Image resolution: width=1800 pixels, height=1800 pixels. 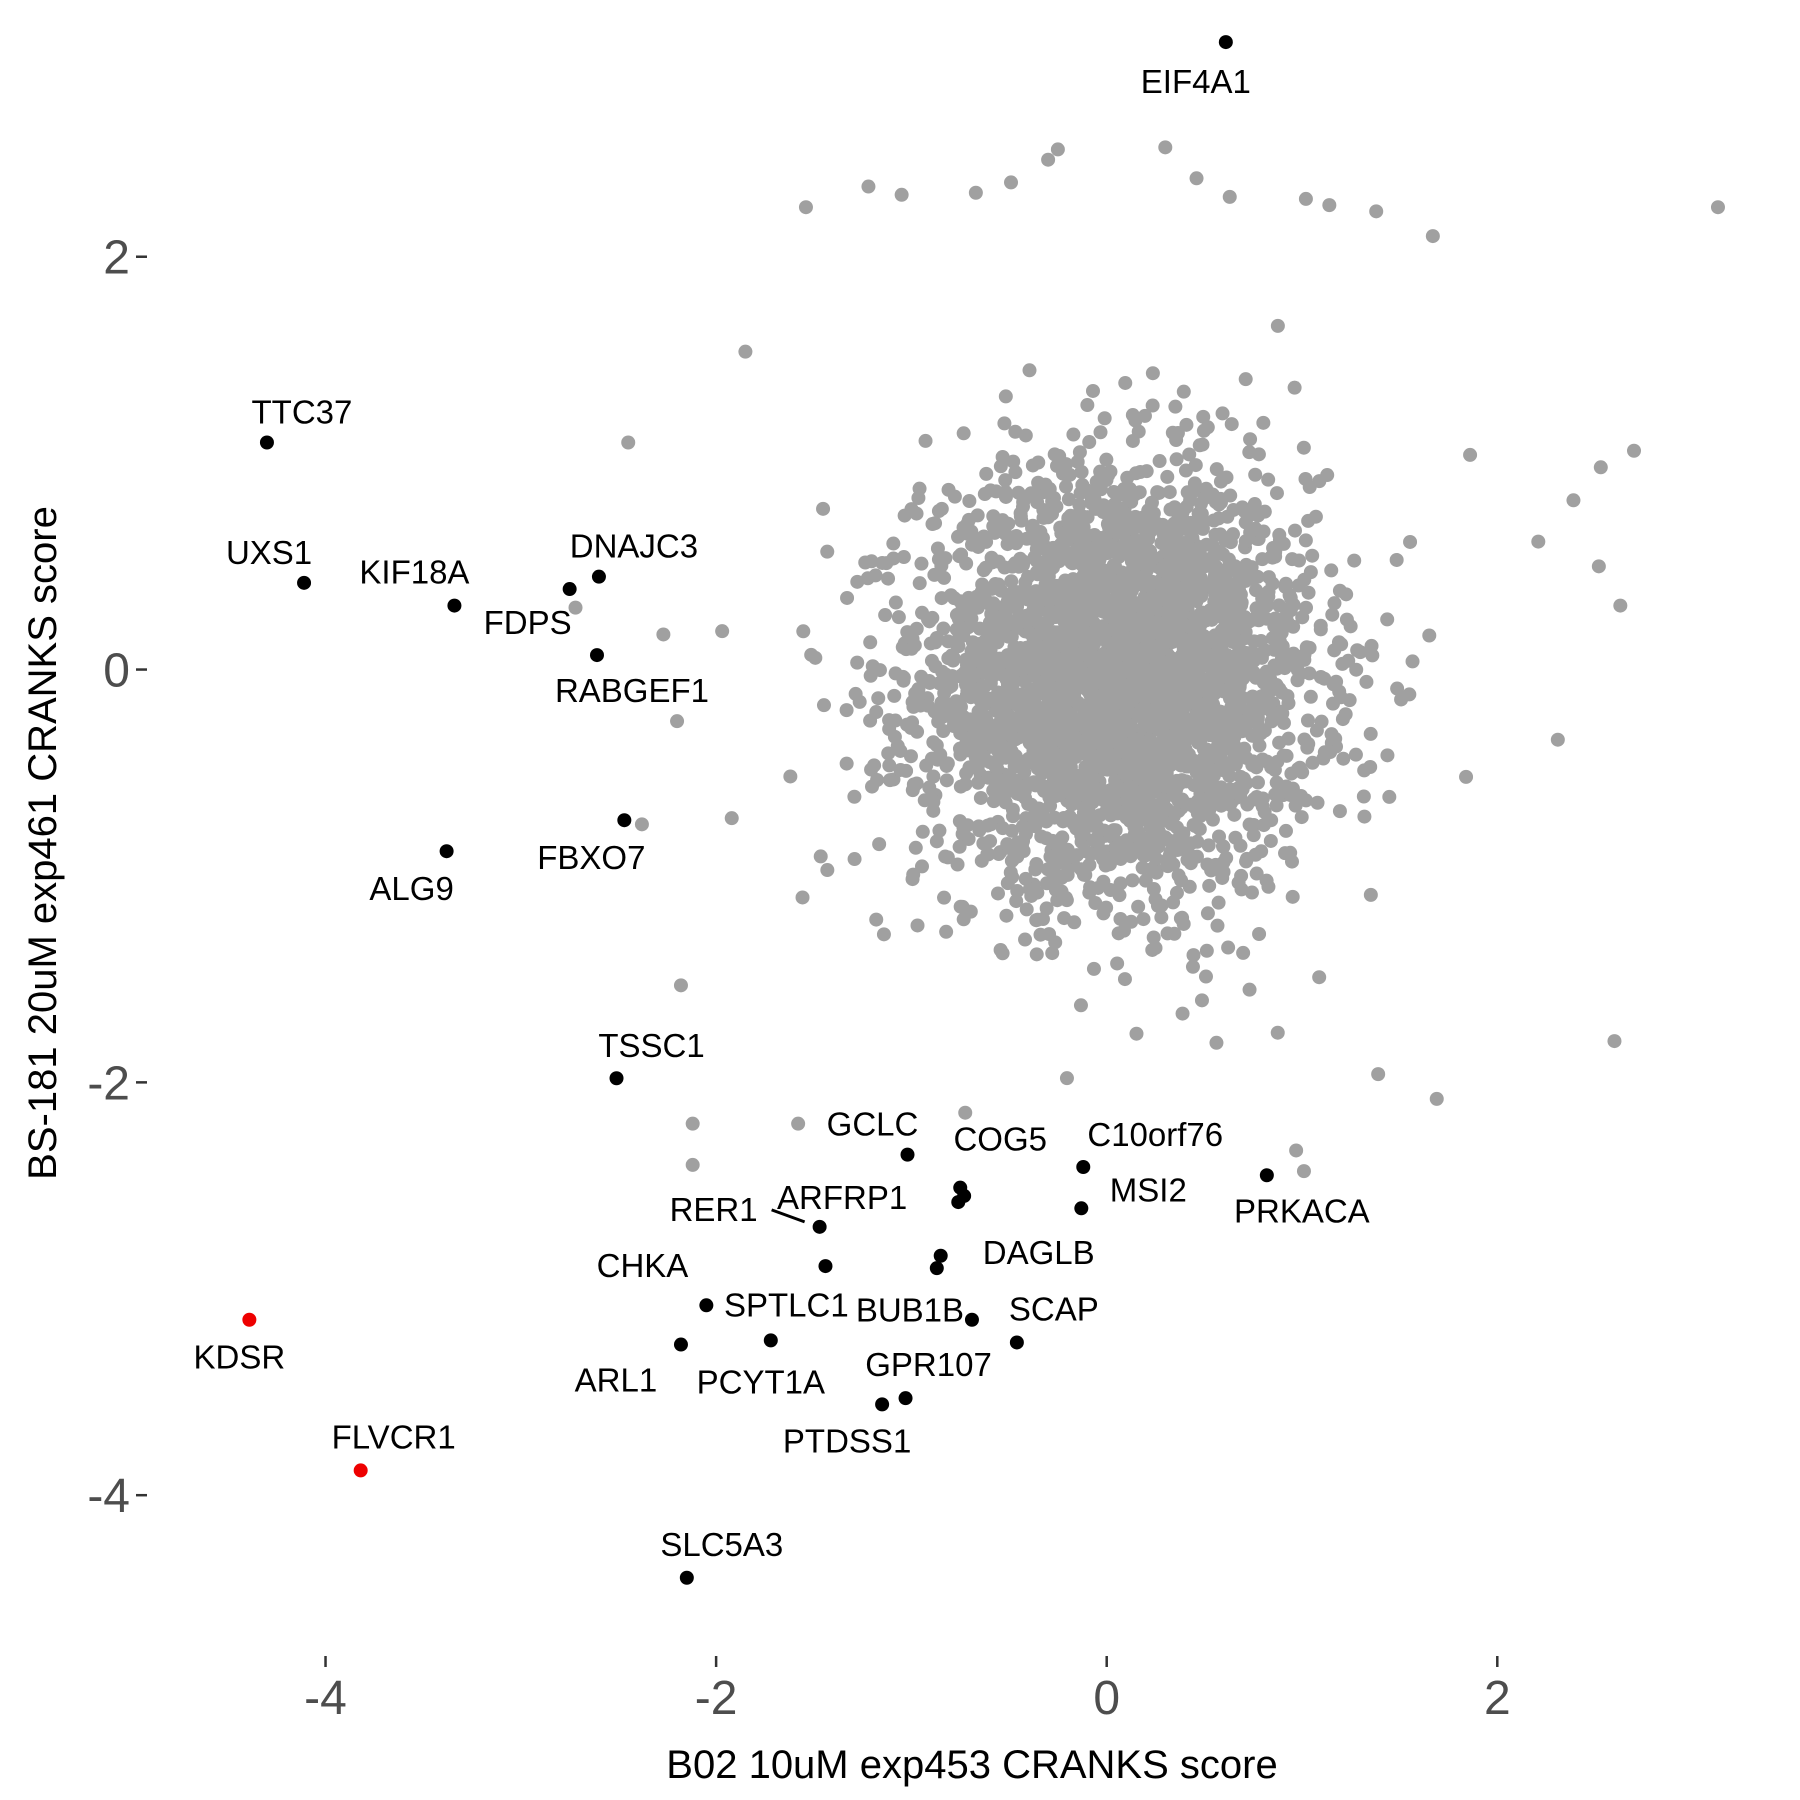 What do you see at coordinates (1081, 1208) in the screenshot?
I see `gene-point-msi2` at bounding box center [1081, 1208].